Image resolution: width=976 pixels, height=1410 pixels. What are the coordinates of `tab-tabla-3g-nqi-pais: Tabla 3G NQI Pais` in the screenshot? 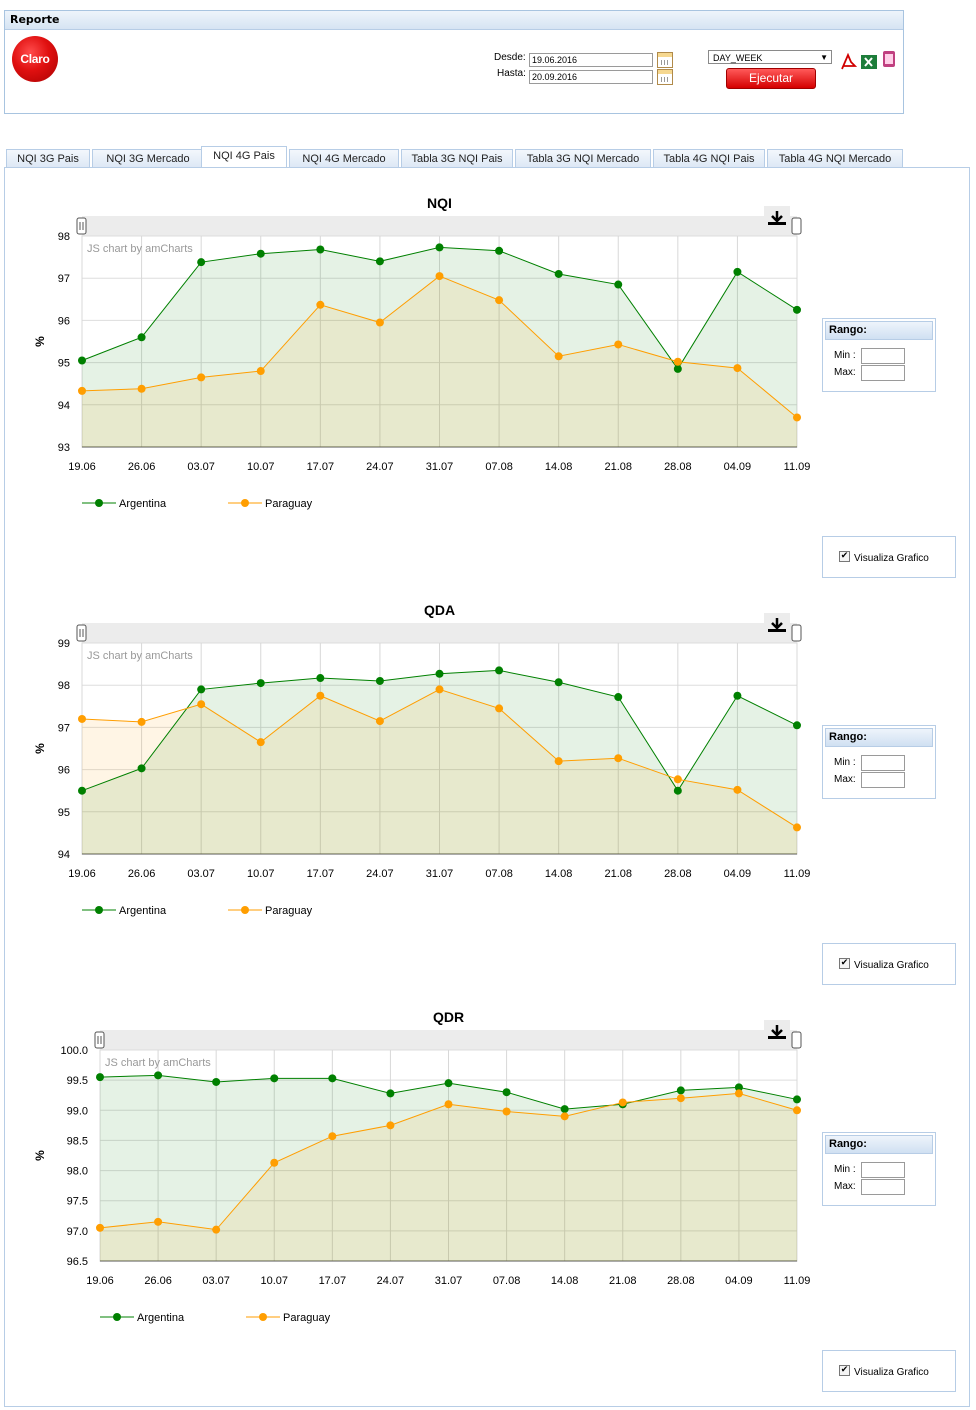 It's located at (457, 158).